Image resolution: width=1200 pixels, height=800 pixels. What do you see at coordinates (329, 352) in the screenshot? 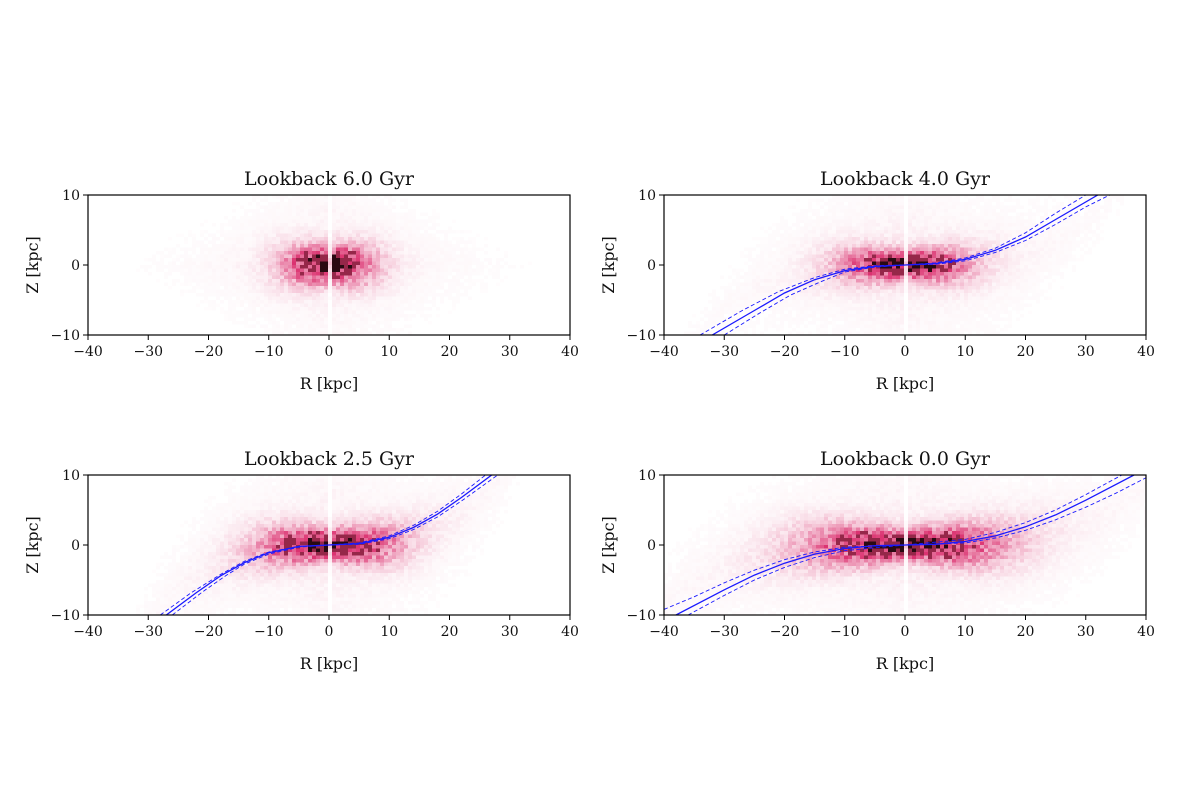
I see `x-tick-label: 0` at bounding box center [329, 352].